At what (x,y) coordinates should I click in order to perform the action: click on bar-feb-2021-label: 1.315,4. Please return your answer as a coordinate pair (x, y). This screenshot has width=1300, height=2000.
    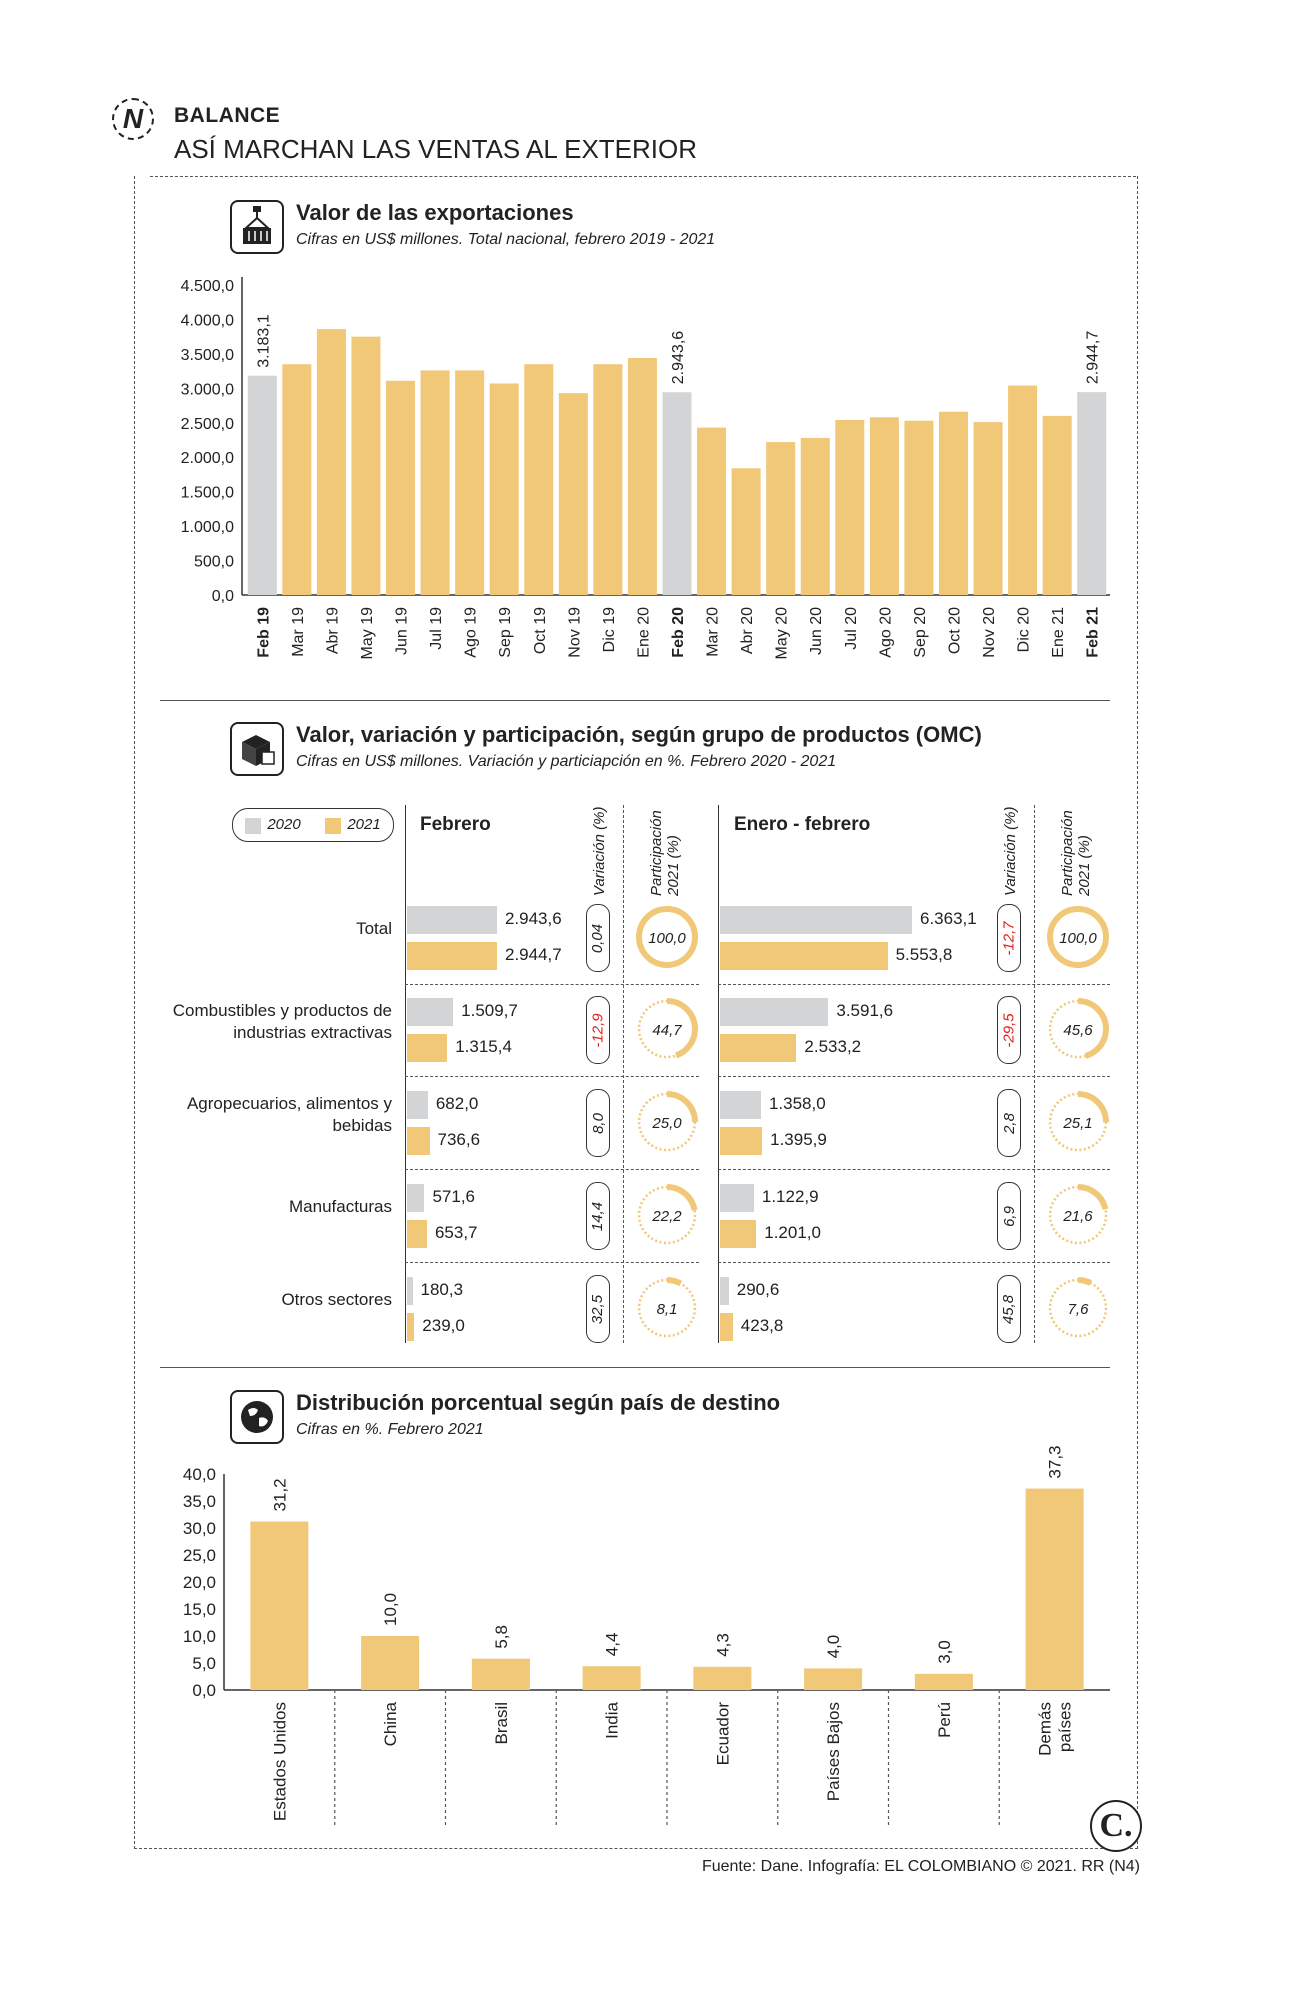
    Looking at the image, I should click on (483, 1046).